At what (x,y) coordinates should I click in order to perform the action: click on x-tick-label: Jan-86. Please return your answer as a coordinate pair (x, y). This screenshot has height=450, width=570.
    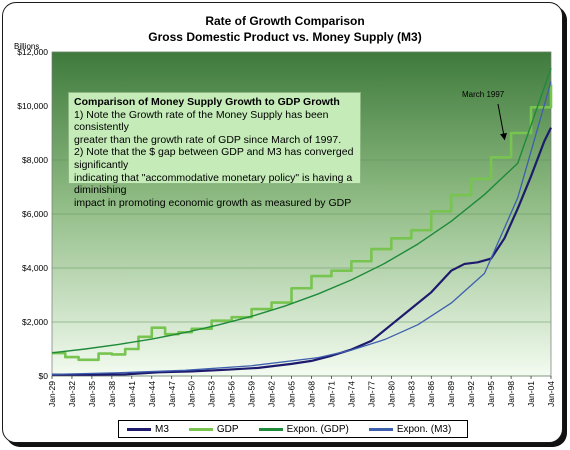
    Looking at the image, I should click on (431, 394).